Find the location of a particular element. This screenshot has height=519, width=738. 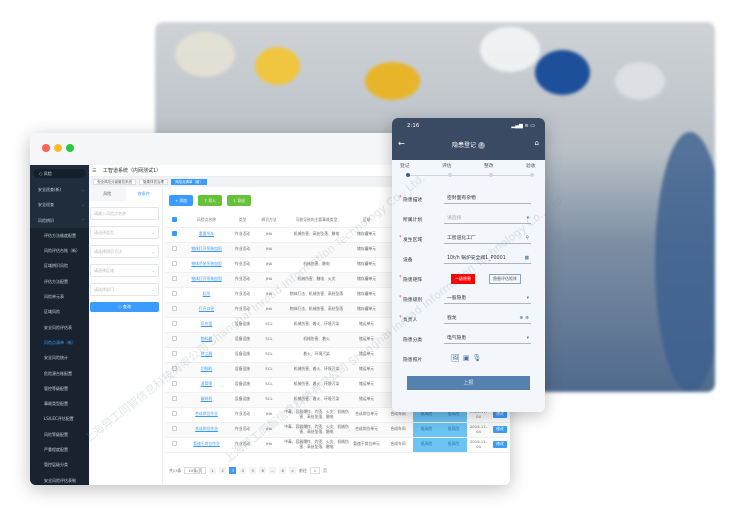

sidebar-item: 安全巡查 ⌄ is located at coordinates (59, 204).